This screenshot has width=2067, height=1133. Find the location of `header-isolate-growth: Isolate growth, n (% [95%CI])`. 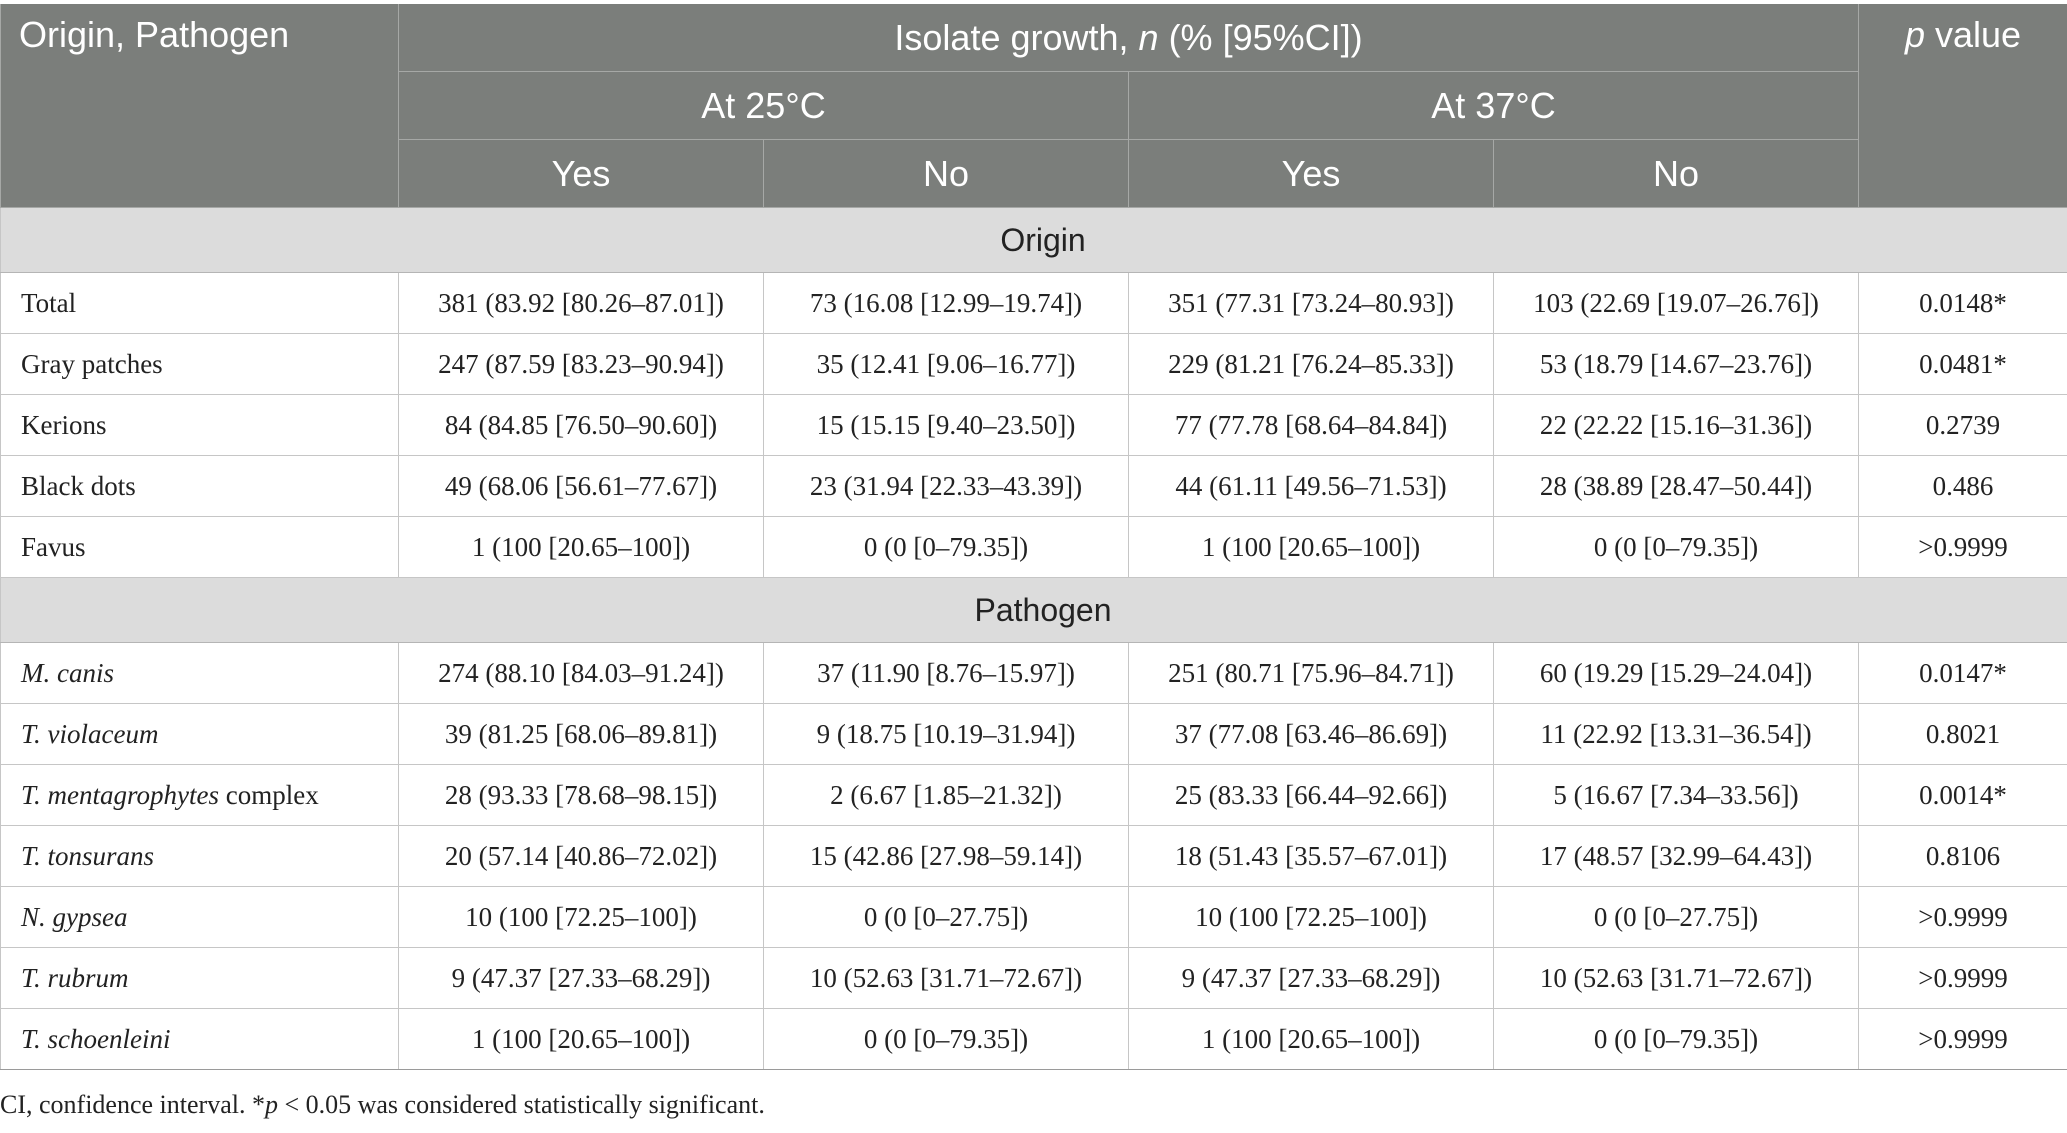

header-isolate-growth: Isolate growth, n (% [95%CI]) is located at coordinates (1128, 38).